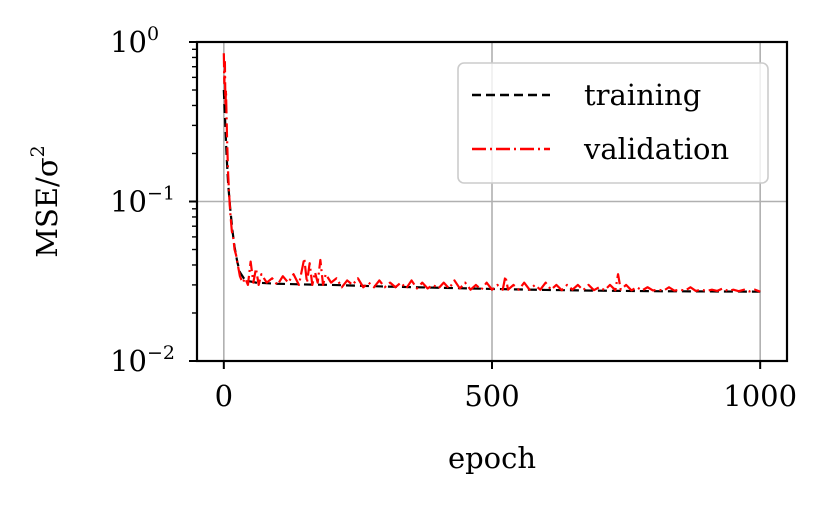  What do you see at coordinates (642, 95) in the screenshot?
I see `legend-label-training: training` at bounding box center [642, 95].